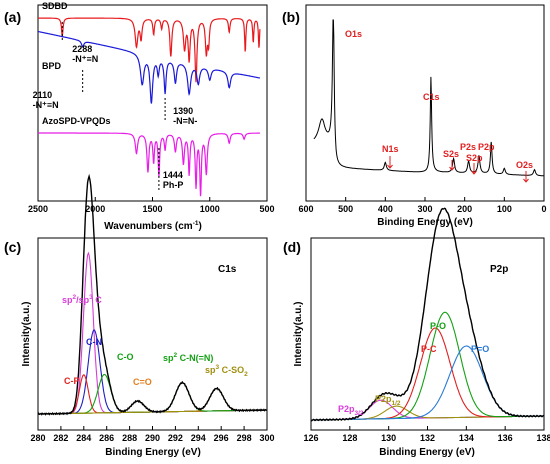 The height and width of the screenshot is (464, 550). Describe the element at coordinates (43, 95) in the screenshot. I see `a-ann-1-line1: 2110` at that location.